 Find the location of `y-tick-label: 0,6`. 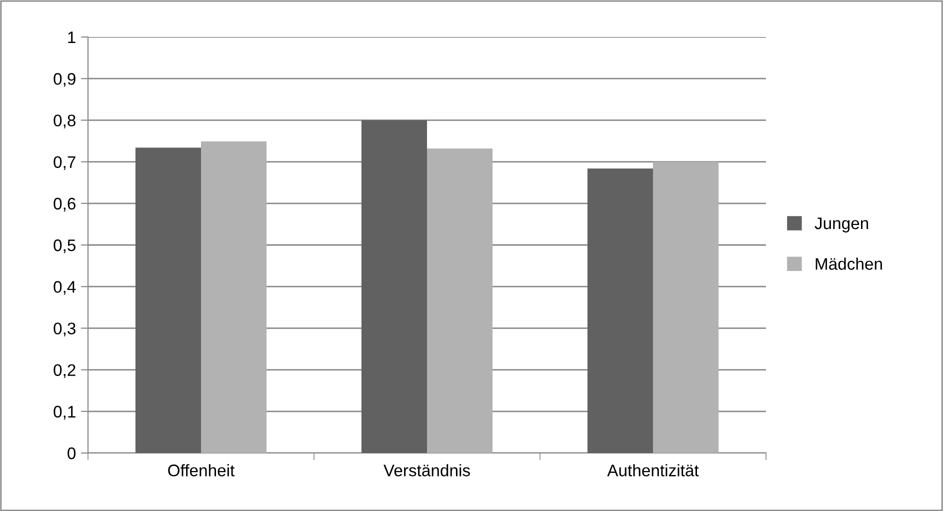

y-tick-label: 0,6 is located at coordinates (65, 205).